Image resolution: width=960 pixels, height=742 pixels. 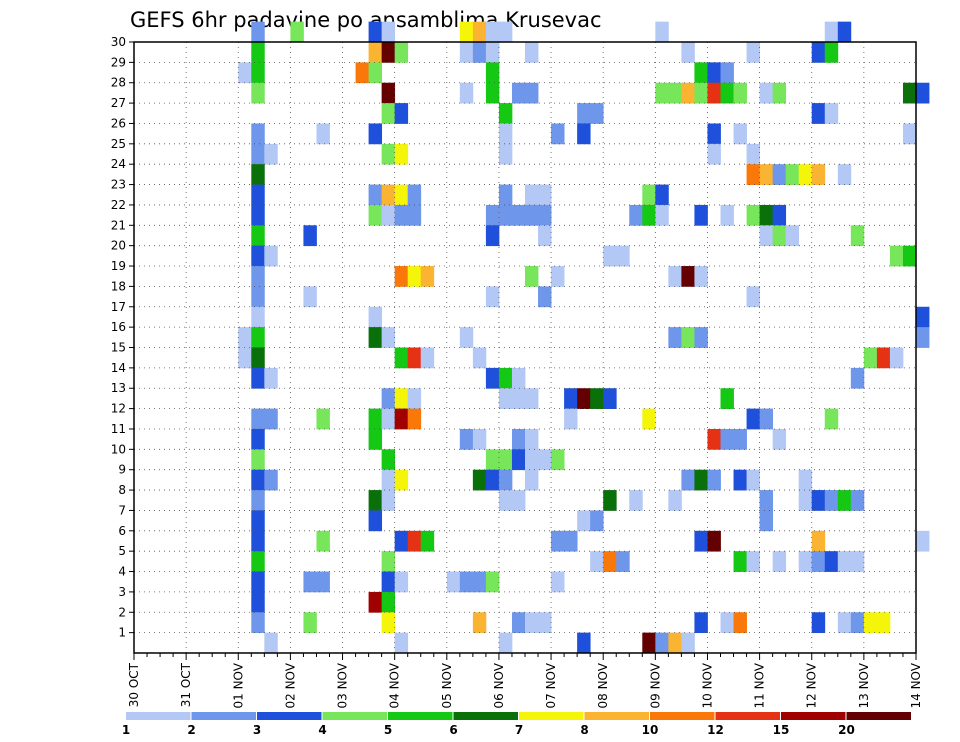 I want to click on y-tick-label: 13, so click(x=118, y=388).